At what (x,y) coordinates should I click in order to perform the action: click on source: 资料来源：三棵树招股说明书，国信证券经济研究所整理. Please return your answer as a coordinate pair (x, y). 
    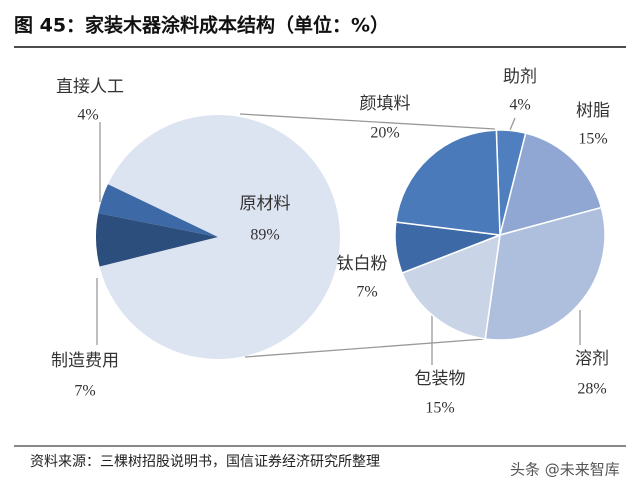
    Looking at the image, I should click on (205, 462).